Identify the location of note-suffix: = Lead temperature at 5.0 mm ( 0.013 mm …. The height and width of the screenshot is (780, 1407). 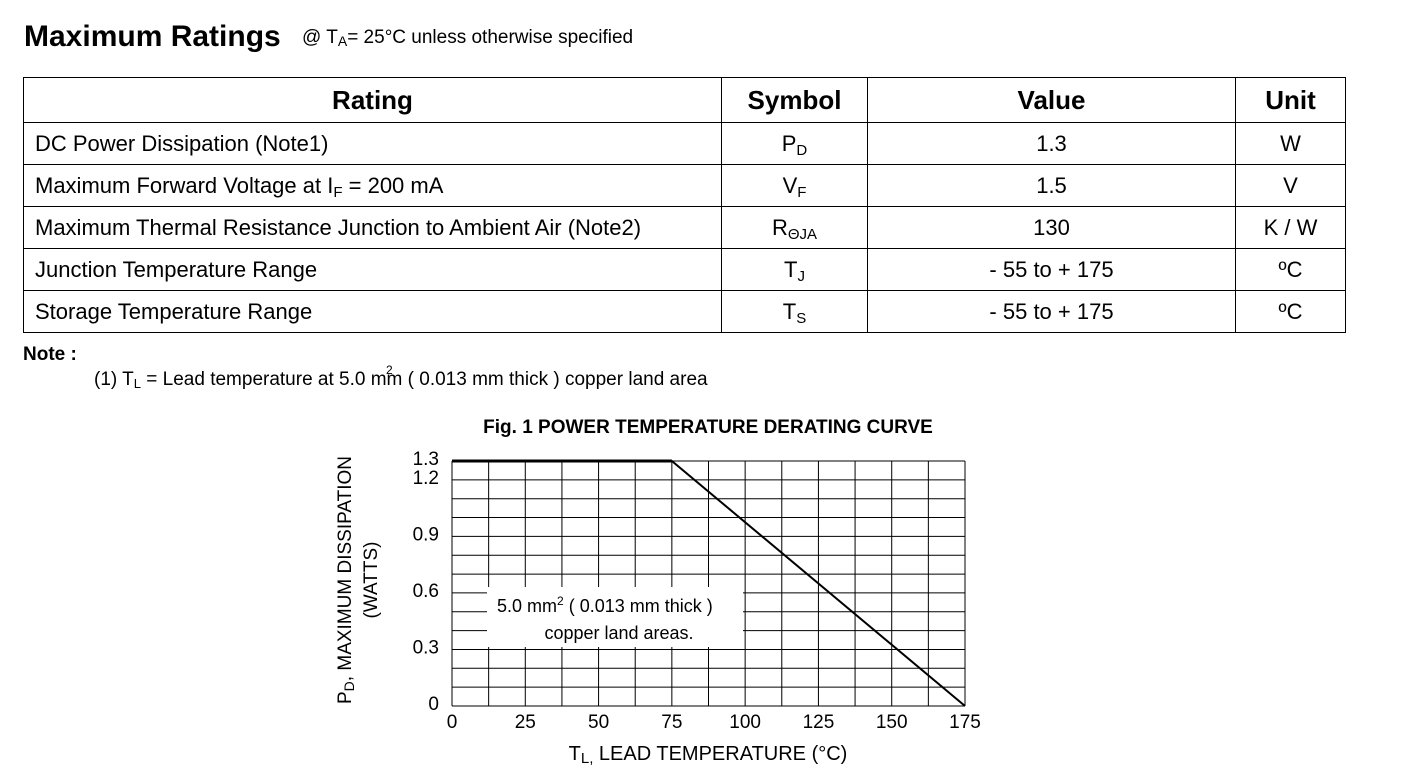
(424, 379).